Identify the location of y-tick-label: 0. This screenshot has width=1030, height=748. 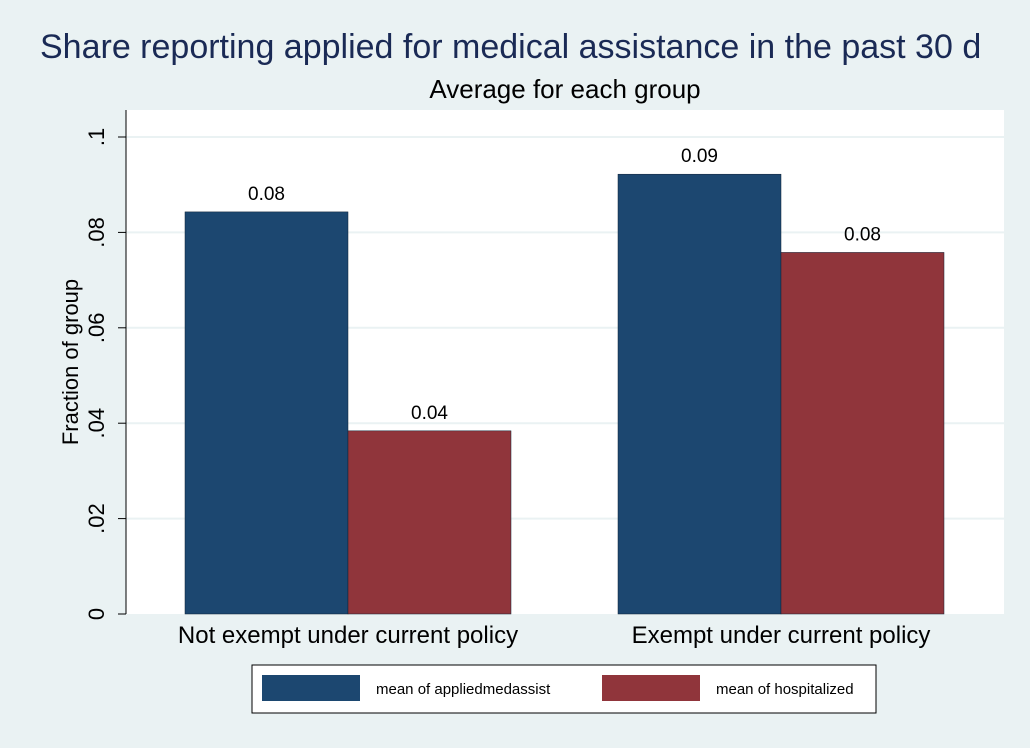
(96, 614).